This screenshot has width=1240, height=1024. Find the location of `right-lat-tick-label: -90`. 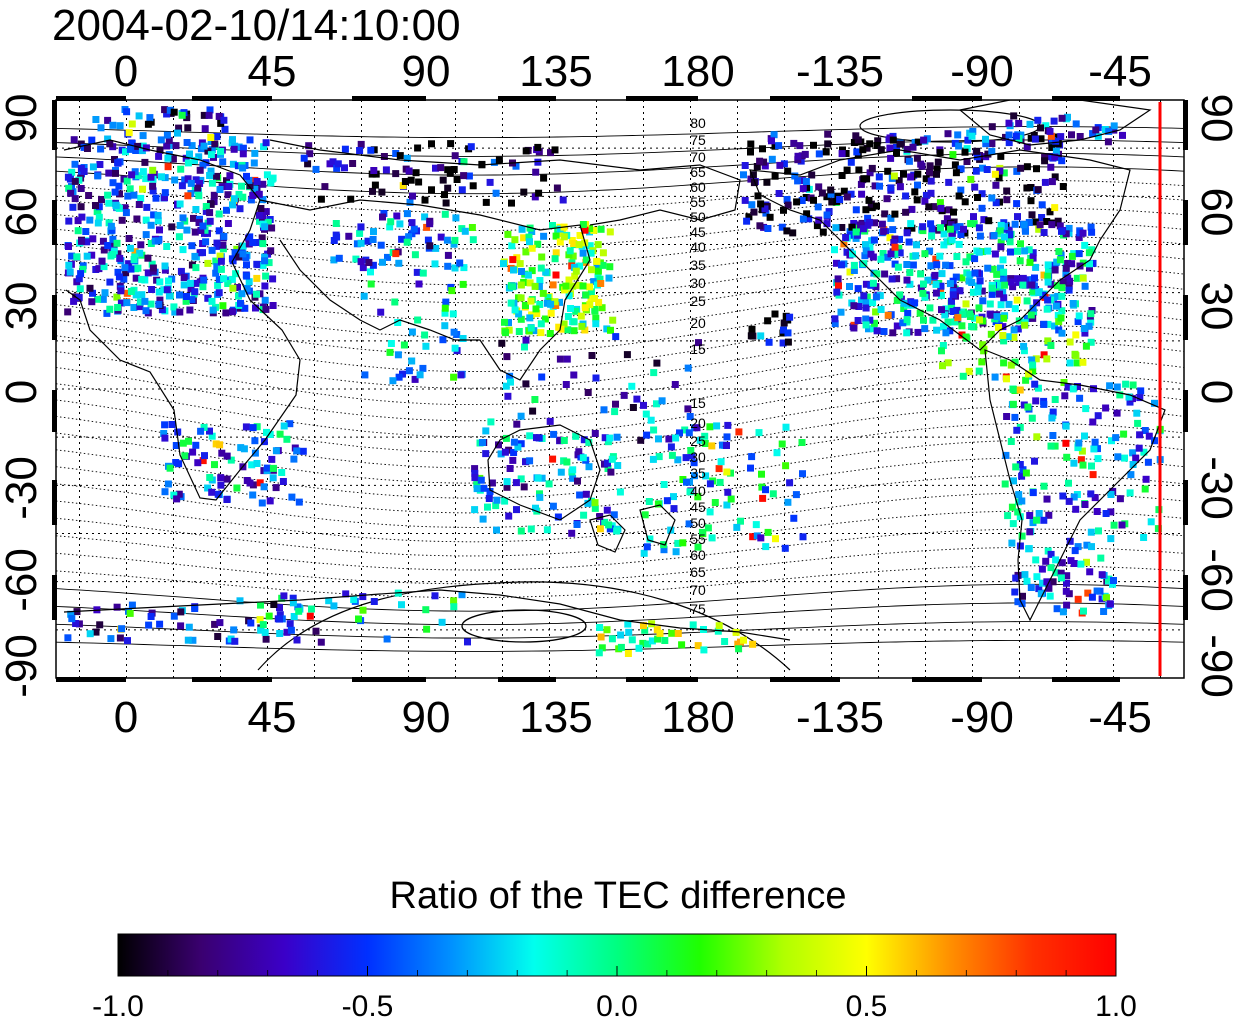

right-lat-tick-label: -90 is located at coordinates (1216, 666).